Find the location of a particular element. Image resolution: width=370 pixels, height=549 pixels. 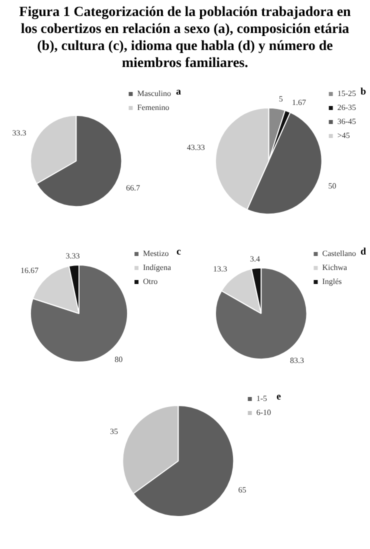

legend-label: Masculino is located at coordinates (154, 93).